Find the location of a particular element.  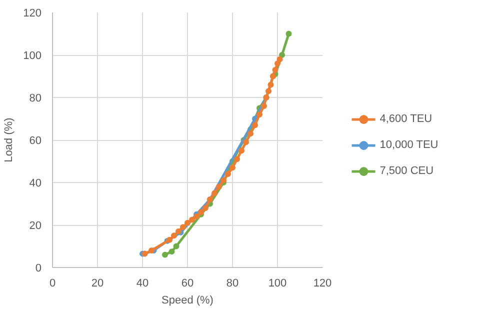

y-tick-label: 0 is located at coordinates (38, 268).